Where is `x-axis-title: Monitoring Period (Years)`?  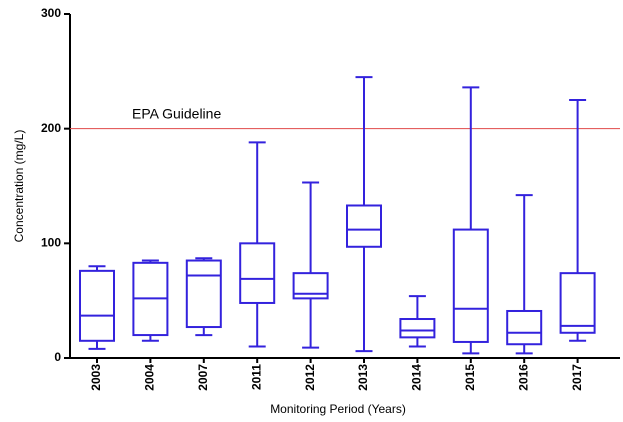 x-axis-title: Monitoring Period (Years) is located at coordinates (338, 409).